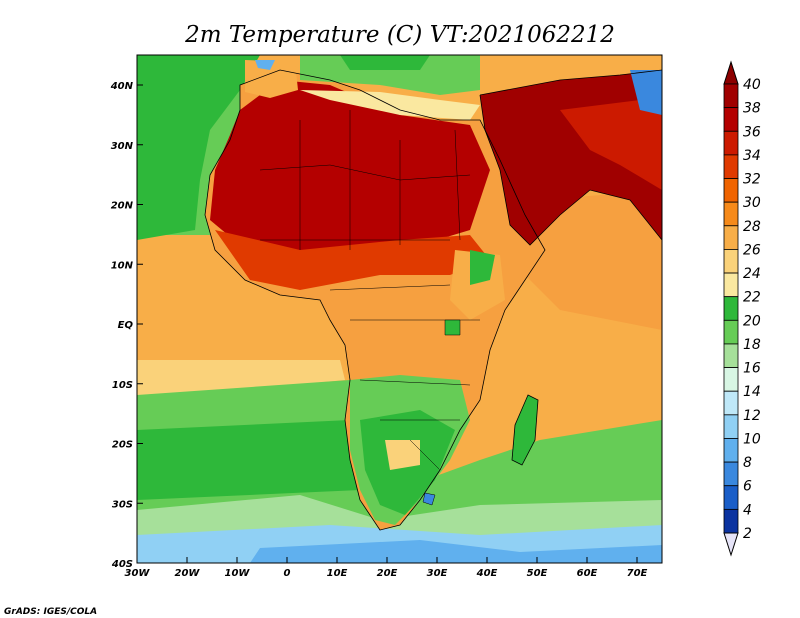 Image resolution: width=800 pixels, height=618 pixels. Describe the element at coordinates (747, 510) in the screenshot. I see `colorbar-label: 4` at that location.